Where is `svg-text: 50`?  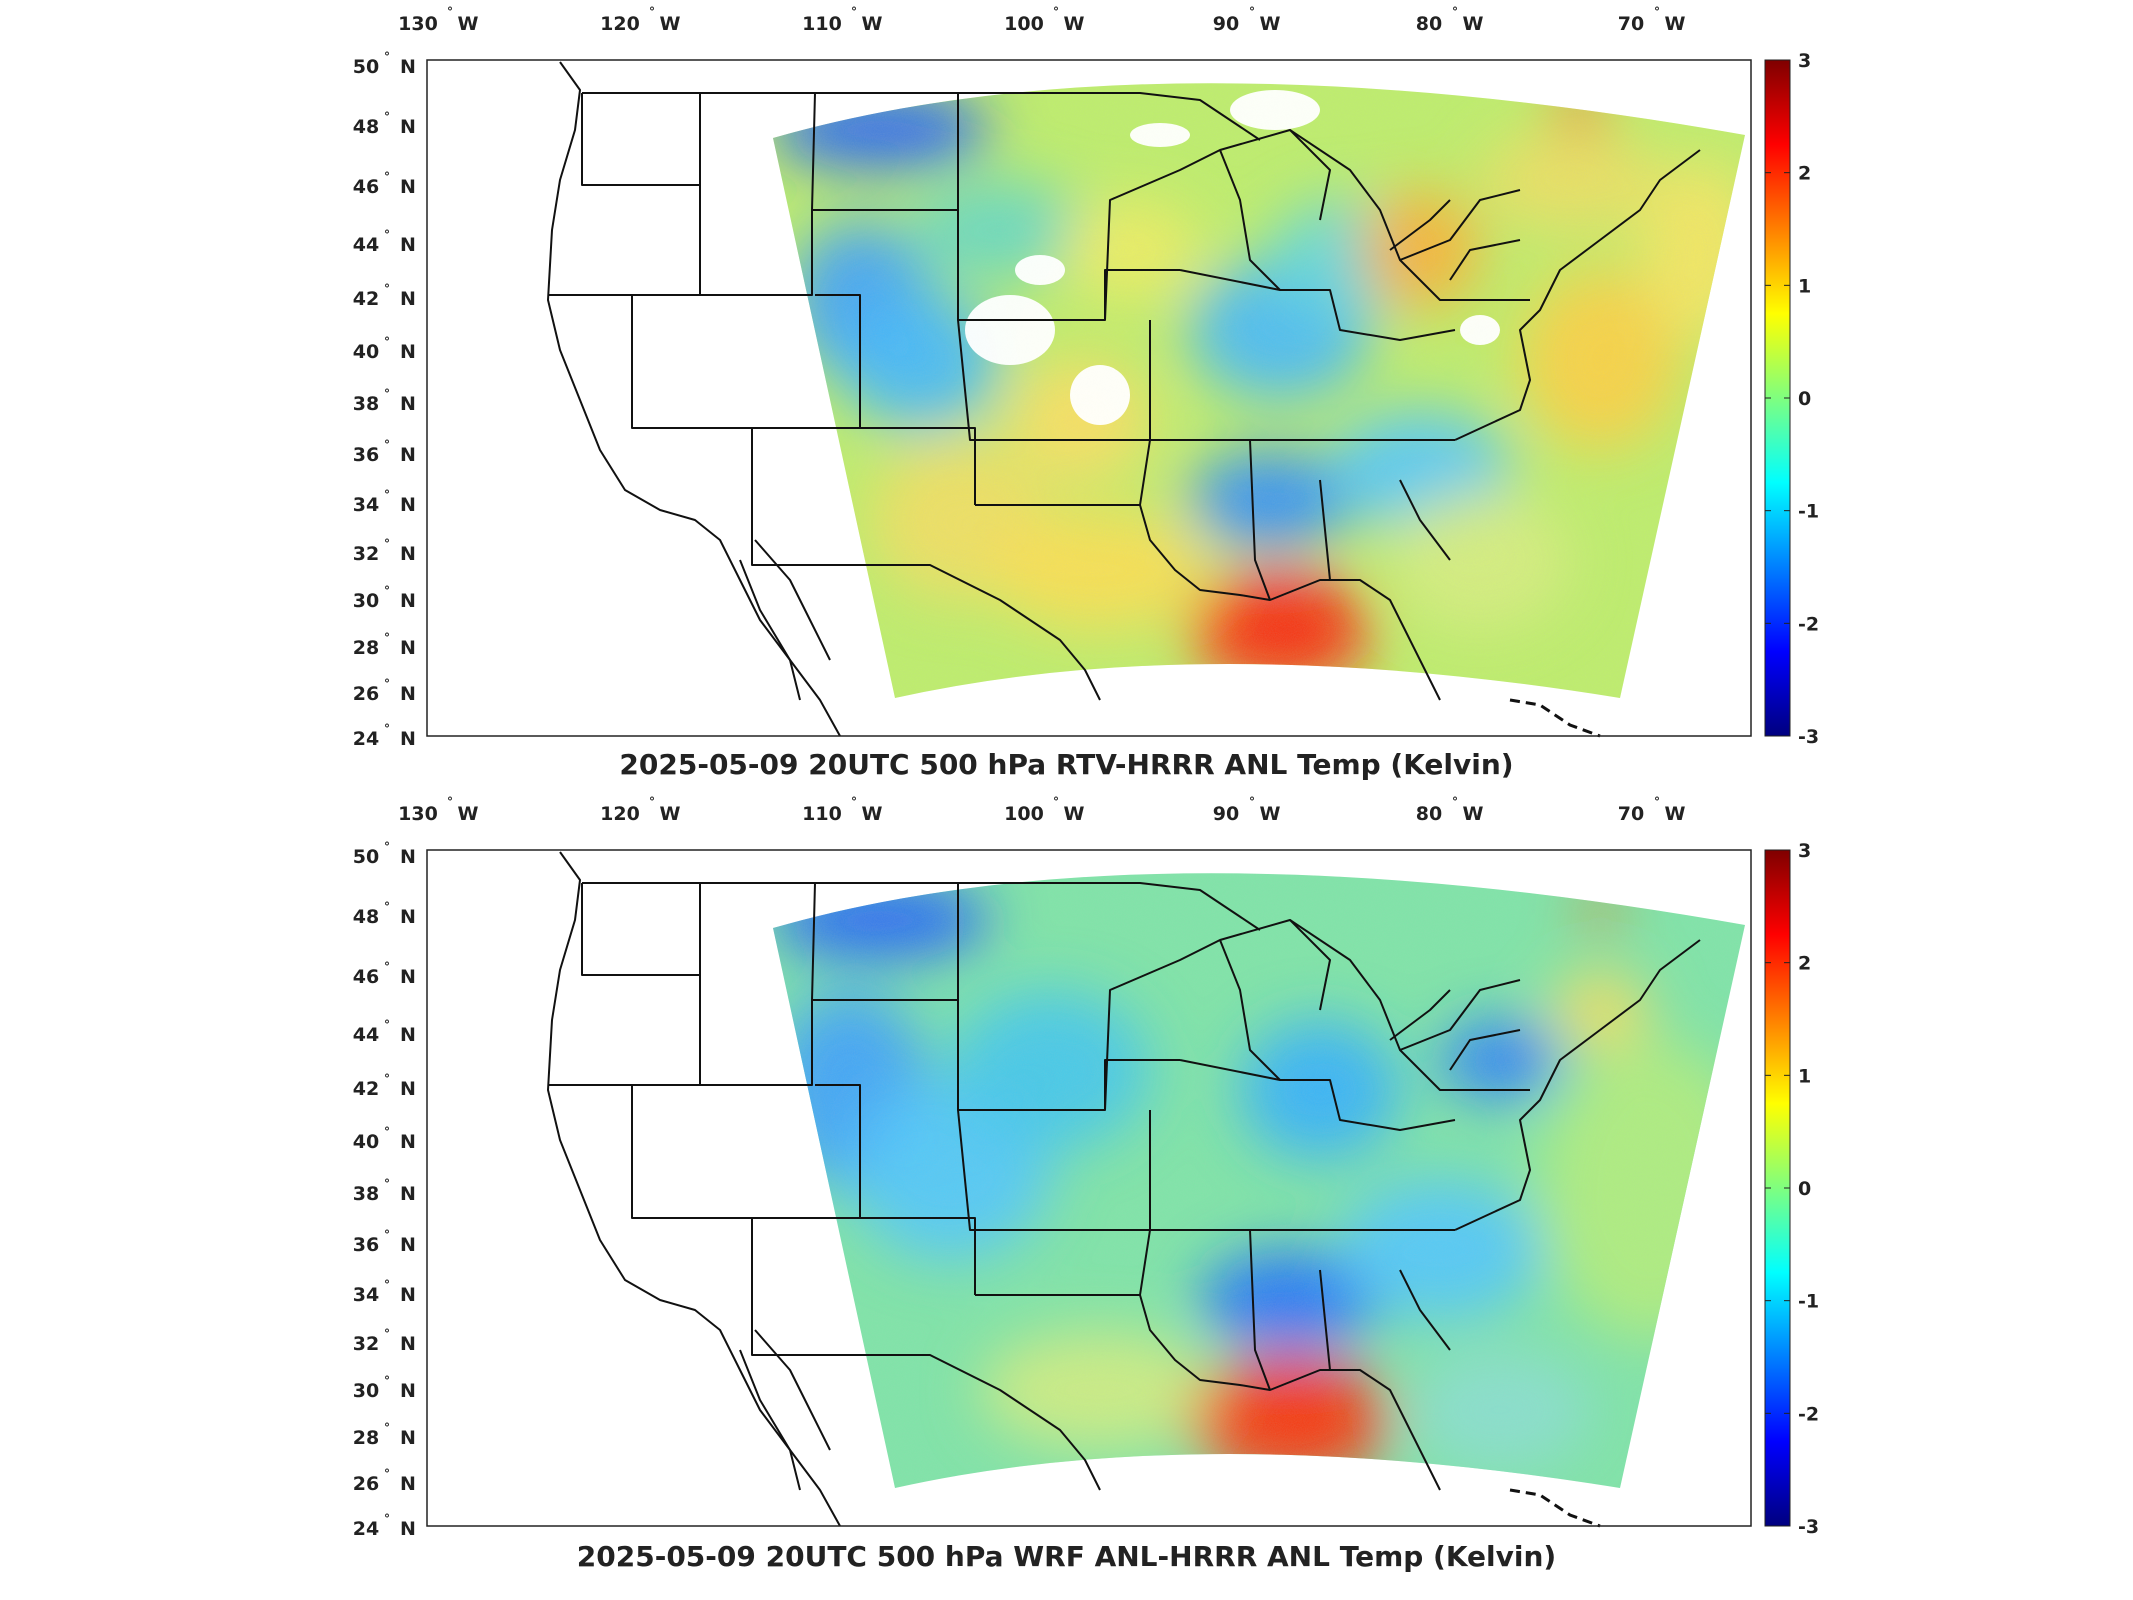 svg-text: 50 is located at coordinates (366, 857).